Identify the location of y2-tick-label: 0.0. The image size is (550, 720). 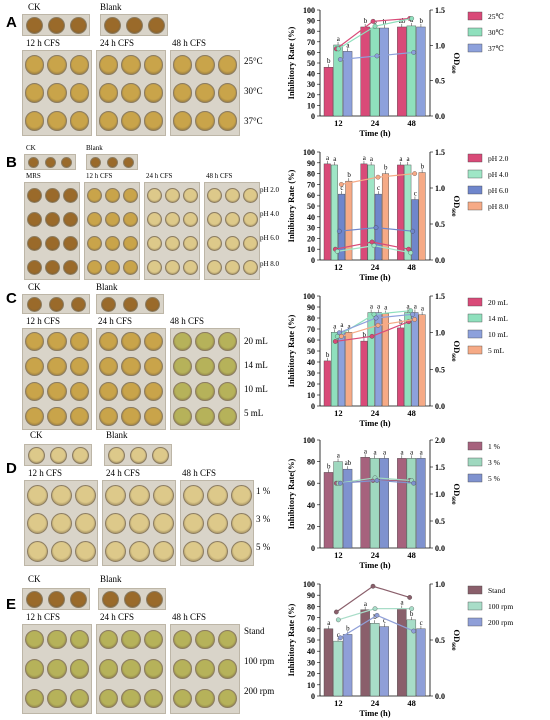
(440, 406).